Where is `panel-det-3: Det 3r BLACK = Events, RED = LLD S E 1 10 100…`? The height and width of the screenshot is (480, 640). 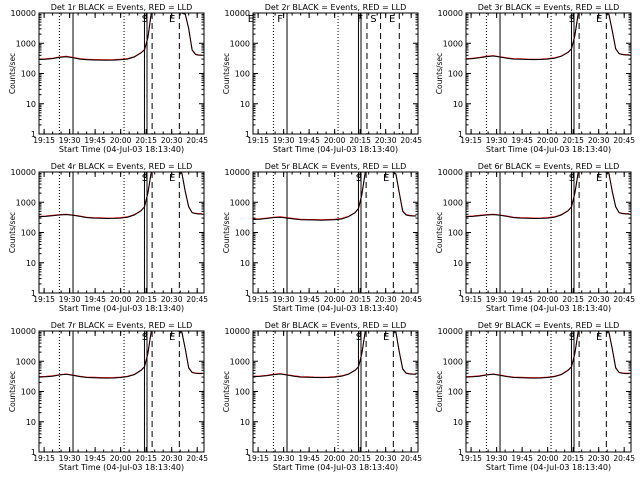 panel-det-3: Det 3r BLACK = Events, RED = LLD S E 1 10 100… is located at coordinates (535, 78).